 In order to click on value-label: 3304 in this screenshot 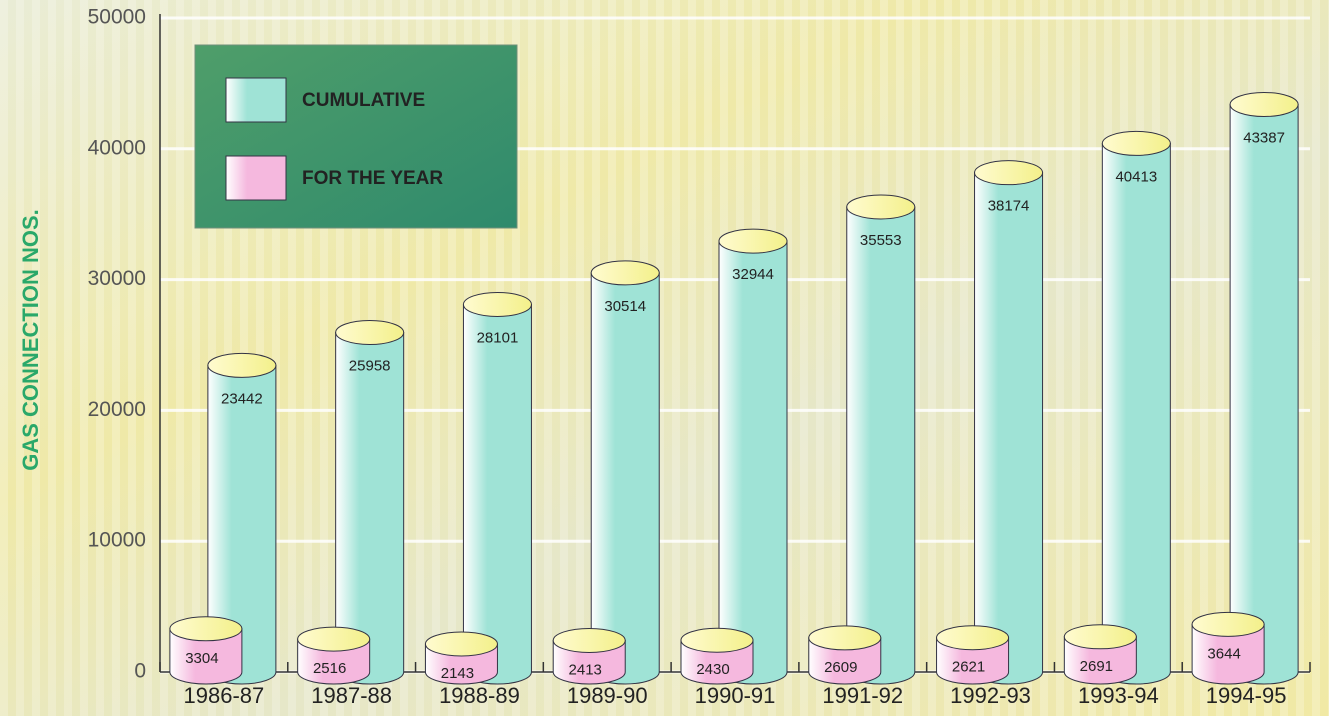, I will do `click(201, 658)`.